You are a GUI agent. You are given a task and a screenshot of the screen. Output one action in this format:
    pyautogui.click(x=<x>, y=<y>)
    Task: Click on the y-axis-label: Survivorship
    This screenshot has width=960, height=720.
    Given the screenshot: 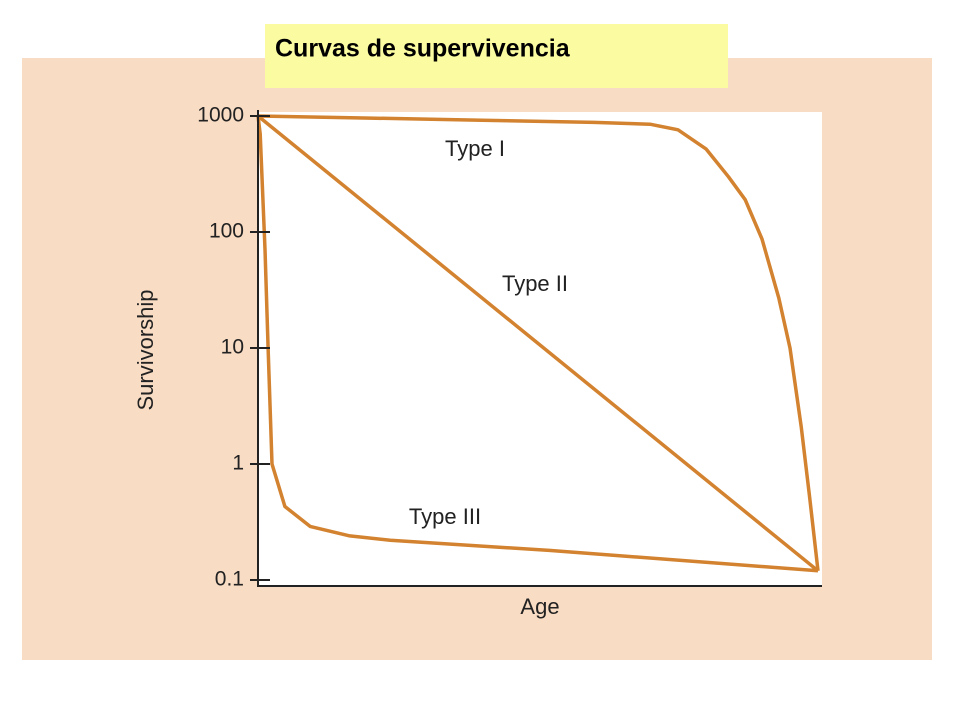 What is the action you would take?
    pyautogui.click(x=145, y=349)
    